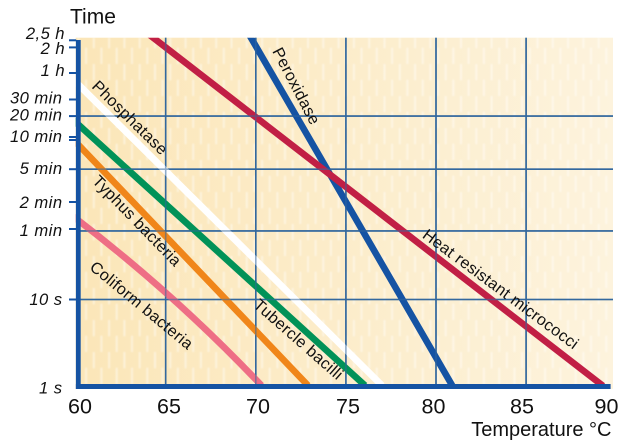  Describe the element at coordinates (434, 407) in the screenshot. I see `svg-text: 80` at that location.